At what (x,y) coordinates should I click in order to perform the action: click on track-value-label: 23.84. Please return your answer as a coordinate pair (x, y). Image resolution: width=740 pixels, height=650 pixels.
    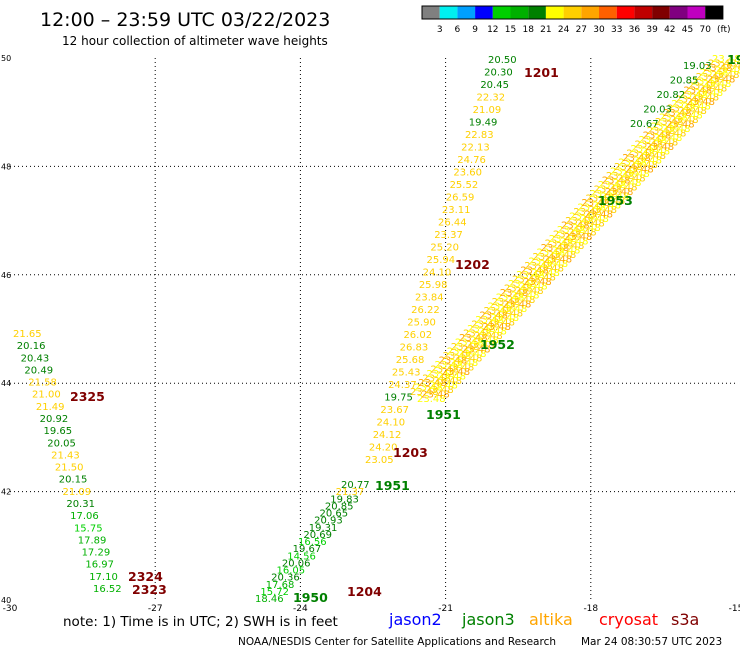
    Looking at the image, I should click on (429, 298).